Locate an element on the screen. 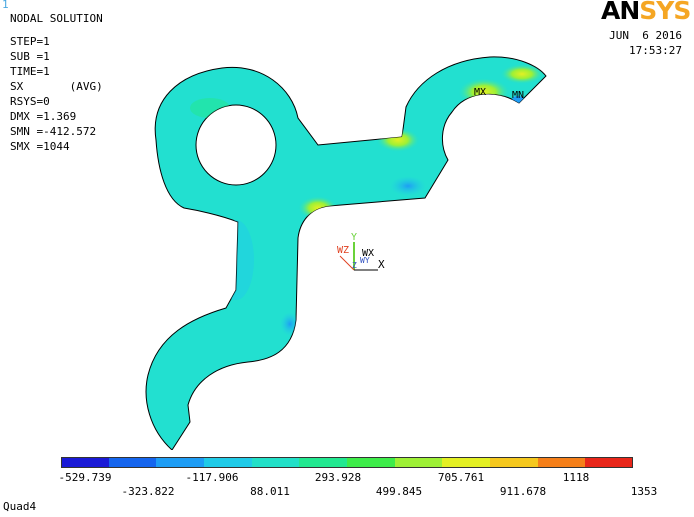 Image resolution: width=694 pixels, height=517 pixels. info-sub: SUB =1 is located at coordinates (30, 56).